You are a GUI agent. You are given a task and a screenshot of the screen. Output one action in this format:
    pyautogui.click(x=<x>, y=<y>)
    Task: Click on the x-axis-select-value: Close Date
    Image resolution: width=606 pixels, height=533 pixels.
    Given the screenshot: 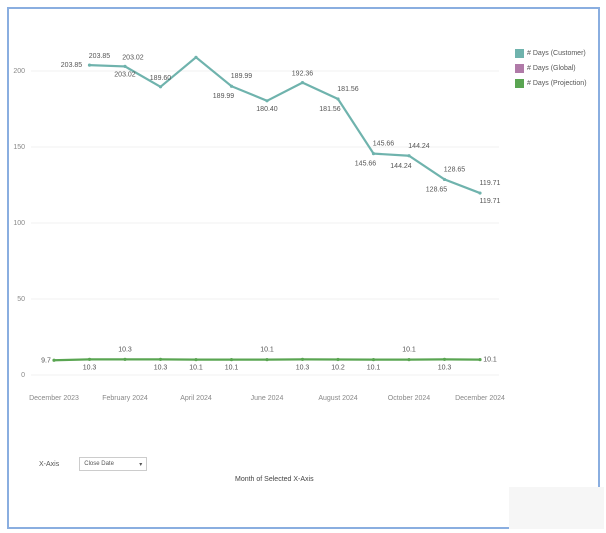 What is the action you would take?
    pyautogui.click(x=99, y=464)
    